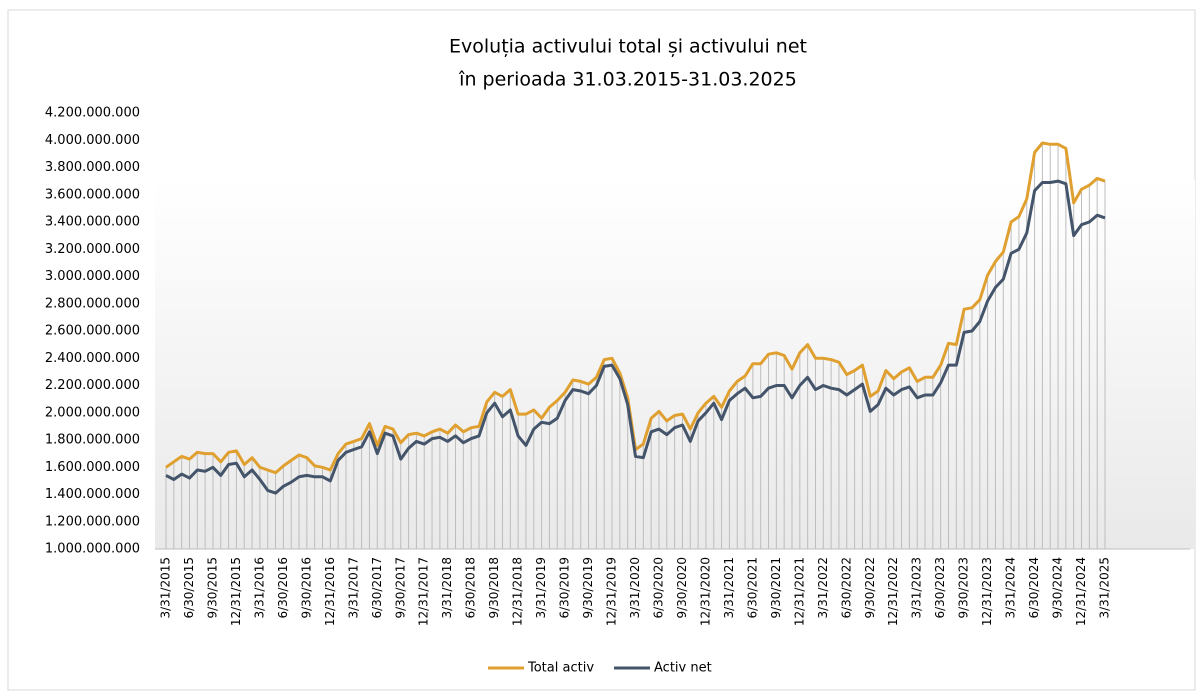  What do you see at coordinates (471, 588) in the screenshot?
I see `x-tick-label: 6/30/2018` at bounding box center [471, 588].